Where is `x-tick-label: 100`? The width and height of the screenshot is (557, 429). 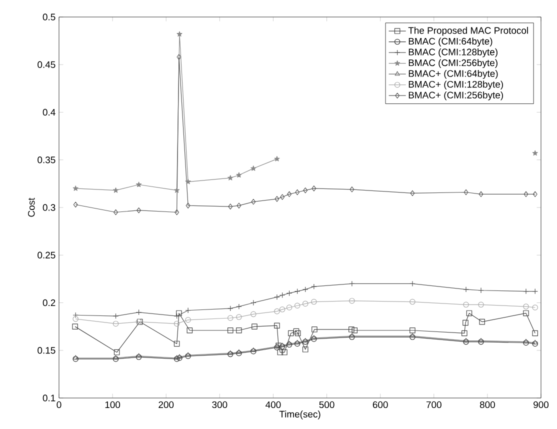 x-tick-label: 100 is located at coordinates (112, 404).